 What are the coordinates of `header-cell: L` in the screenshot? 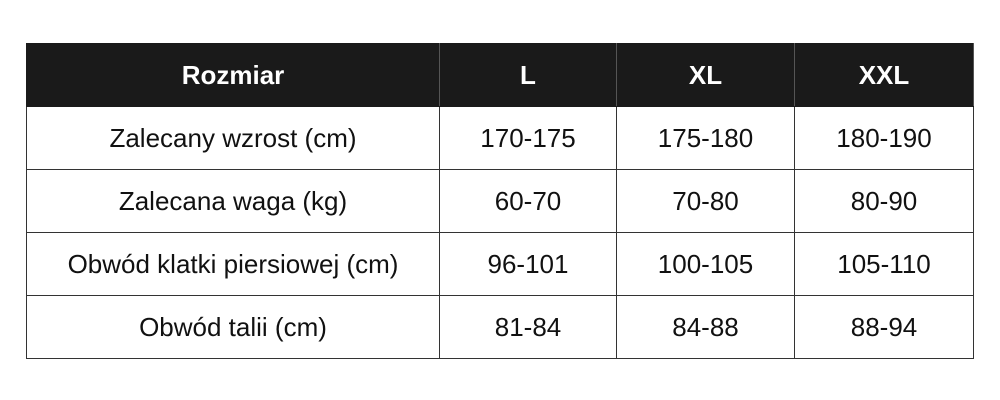 It's located at (528, 75).